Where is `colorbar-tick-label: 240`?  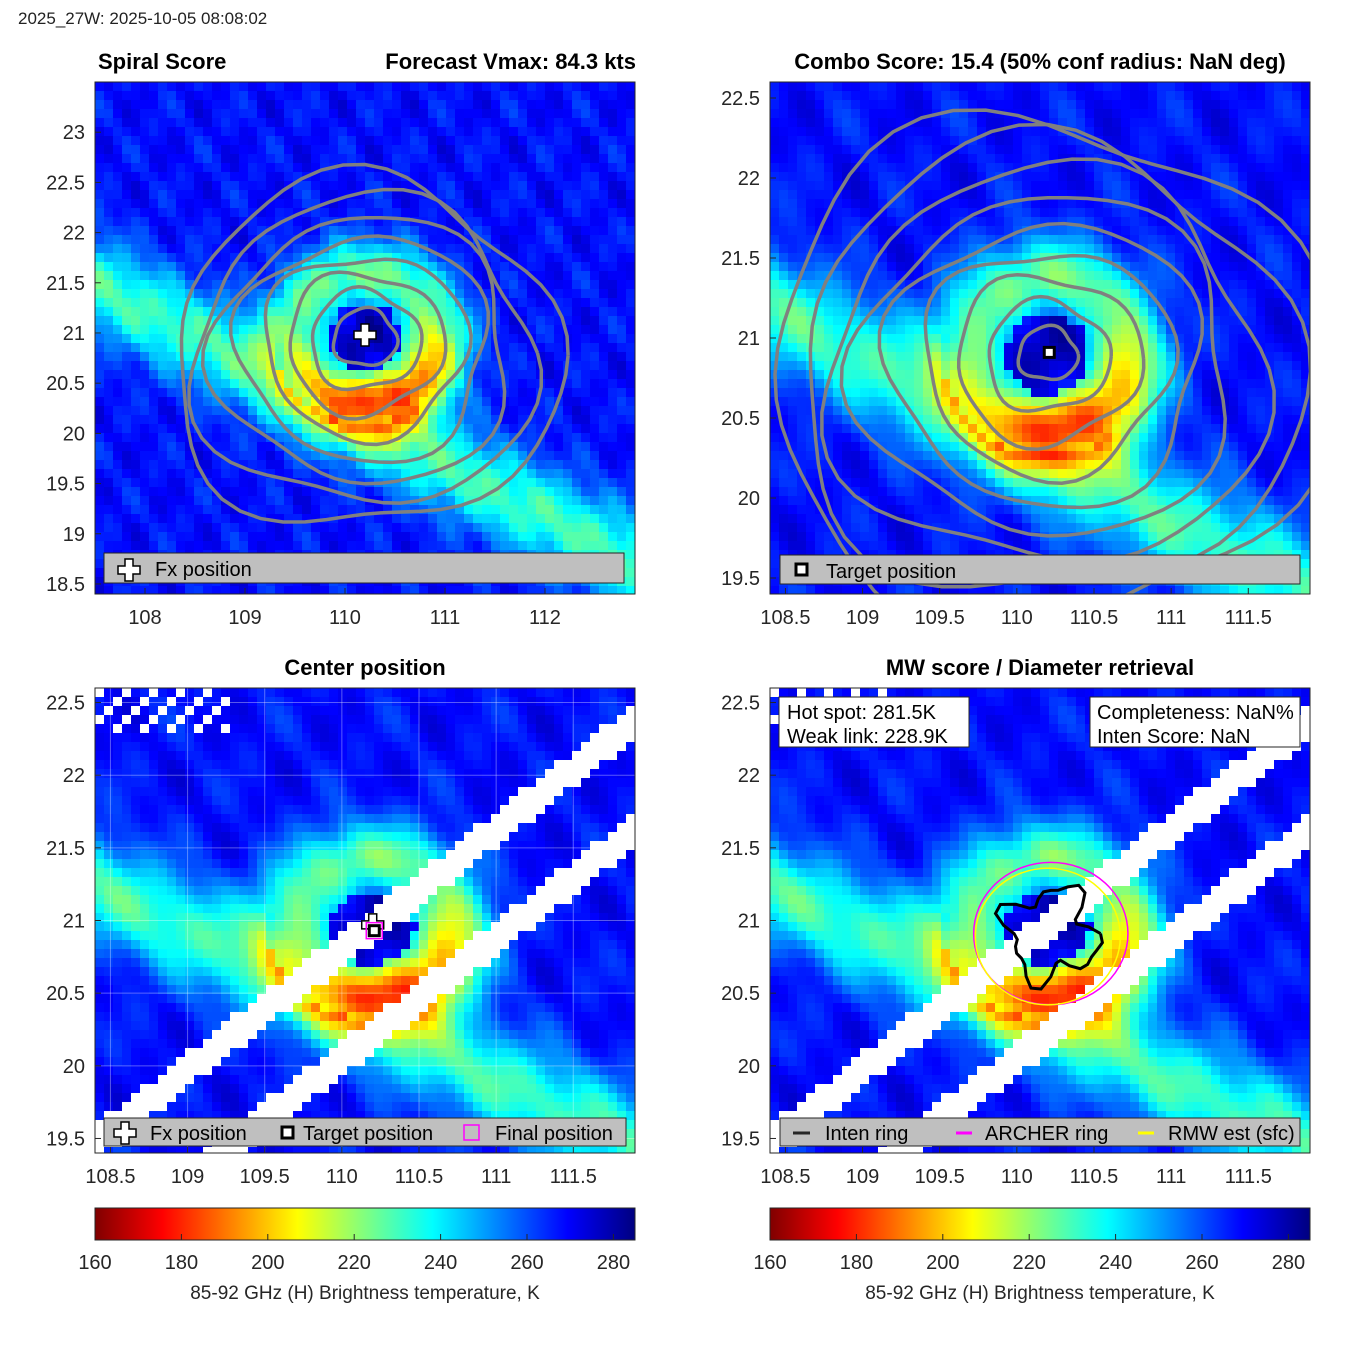
colorbar-tick-label: 240 is located at coordinates (1115, 1263).